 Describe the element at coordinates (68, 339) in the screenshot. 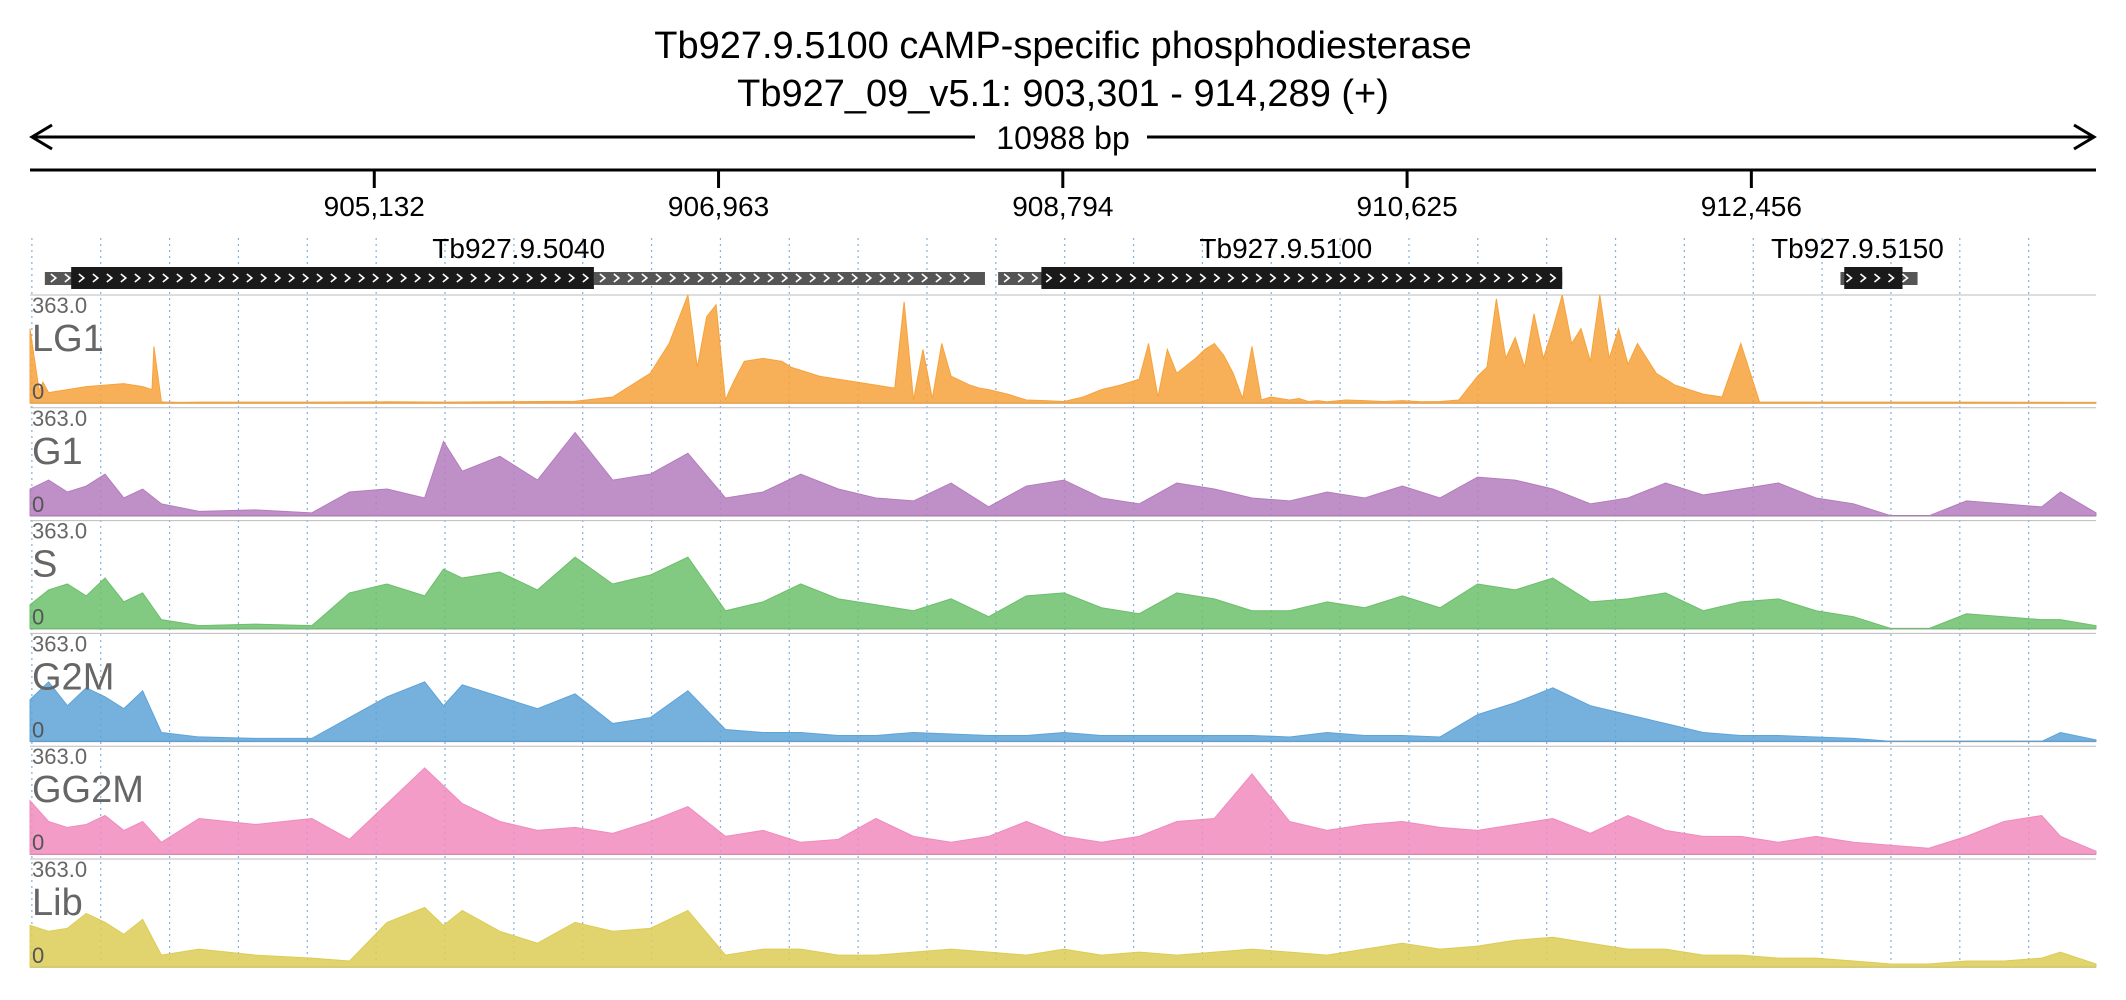

I see `track-name: LG1` at that location.